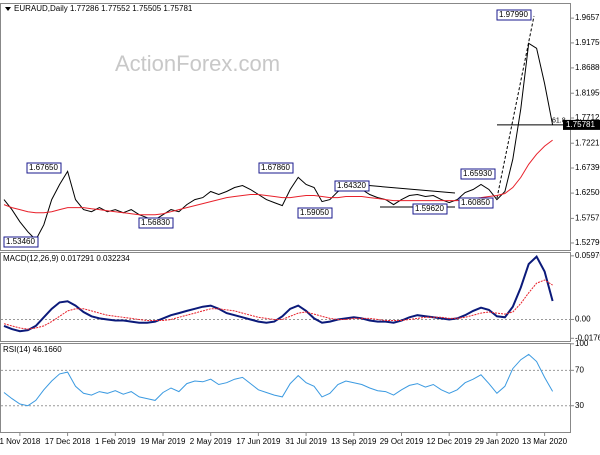 This screenshot has width=600, height=455. I want to click on annotation-label: 1.53460, so click(20, 241).